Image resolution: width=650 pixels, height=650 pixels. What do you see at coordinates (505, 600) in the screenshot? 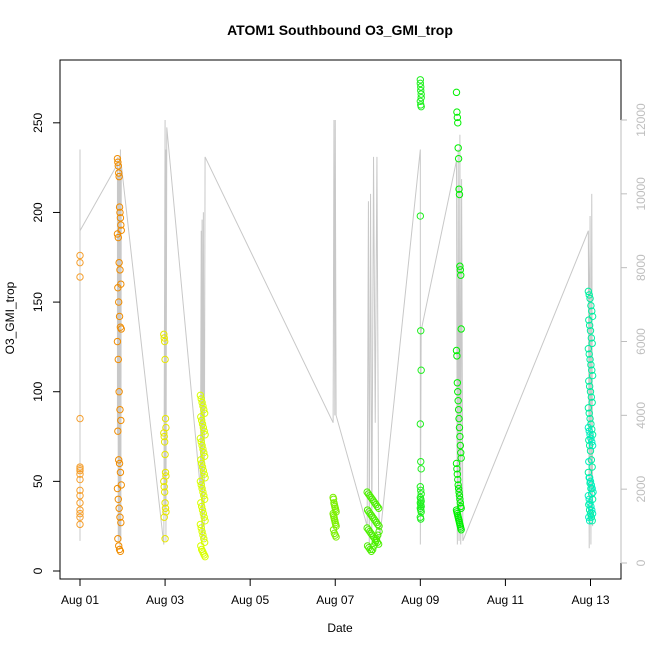
I see `x-tick-label: Aug 11` at bounding box center [505, 600].